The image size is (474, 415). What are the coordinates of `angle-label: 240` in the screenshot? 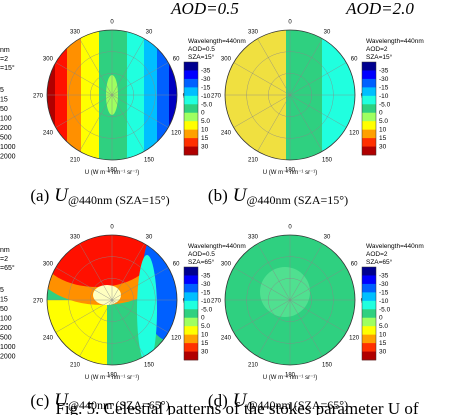 It's located at (226, 134).